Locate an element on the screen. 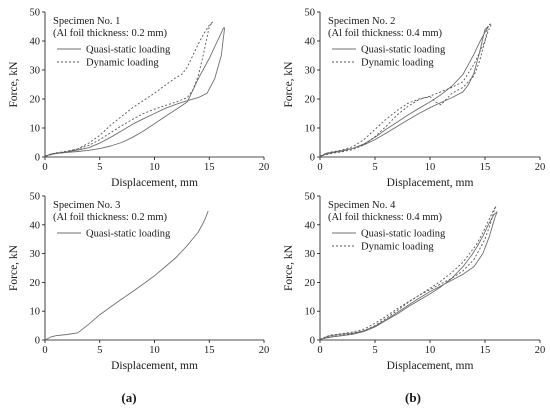 The height and width of the screenshot is (408, 550). panel-subtitle-2: (Al foil thickness: 0.4 mm) is located at coordinates (385, 33).